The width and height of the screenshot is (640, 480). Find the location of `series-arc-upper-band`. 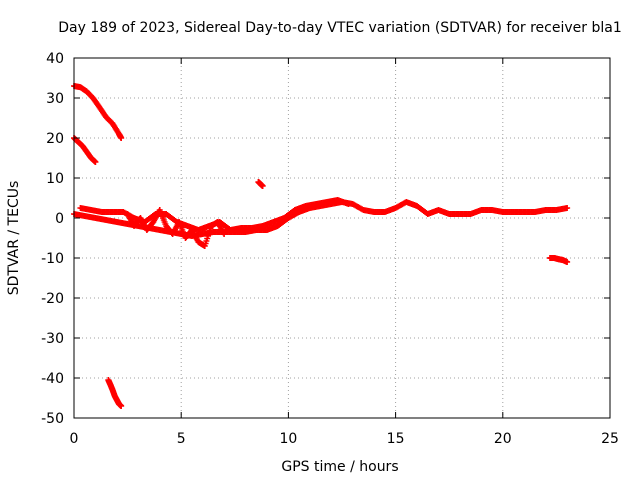

series-arc-upper-band is located at coordinates (214, 215).